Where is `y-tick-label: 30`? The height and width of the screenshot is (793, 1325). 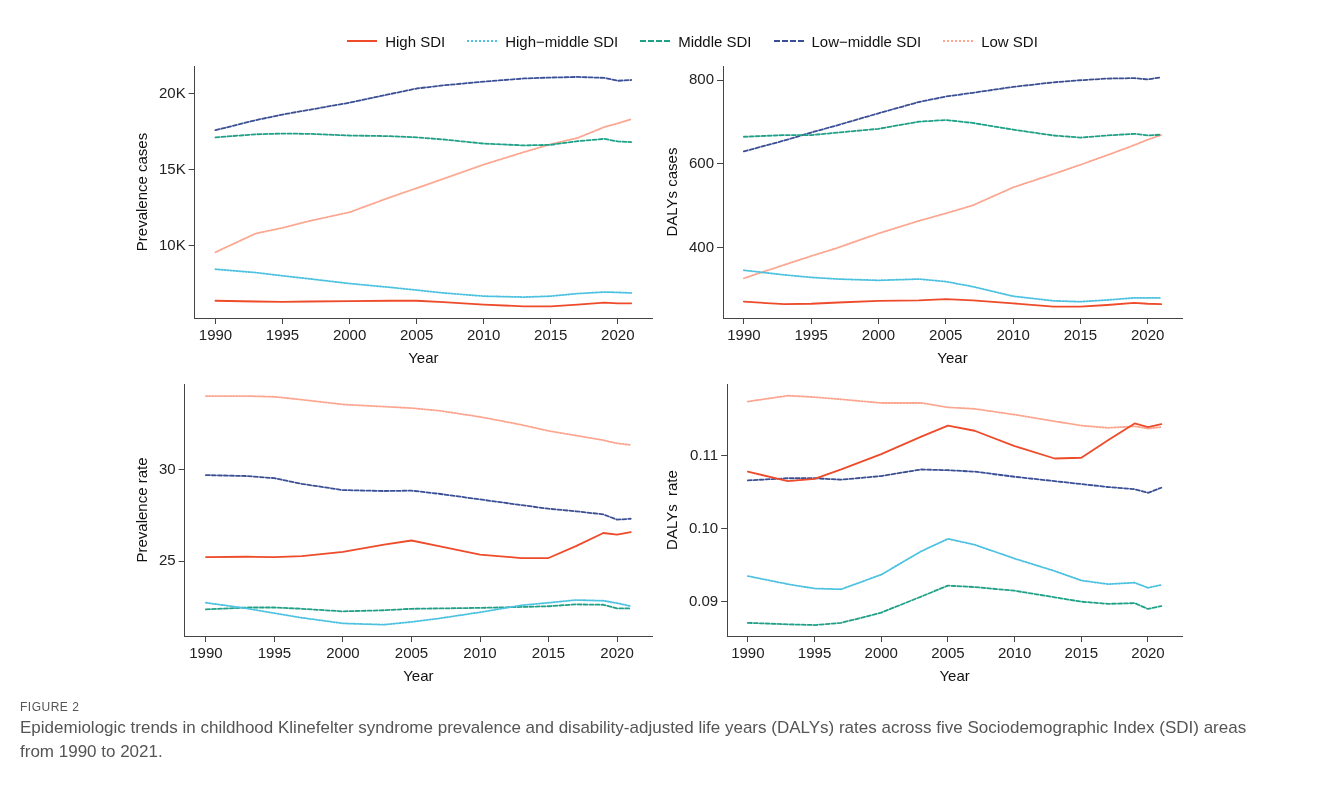 y-tick-label: 30 is located at coordinates (167, 468).